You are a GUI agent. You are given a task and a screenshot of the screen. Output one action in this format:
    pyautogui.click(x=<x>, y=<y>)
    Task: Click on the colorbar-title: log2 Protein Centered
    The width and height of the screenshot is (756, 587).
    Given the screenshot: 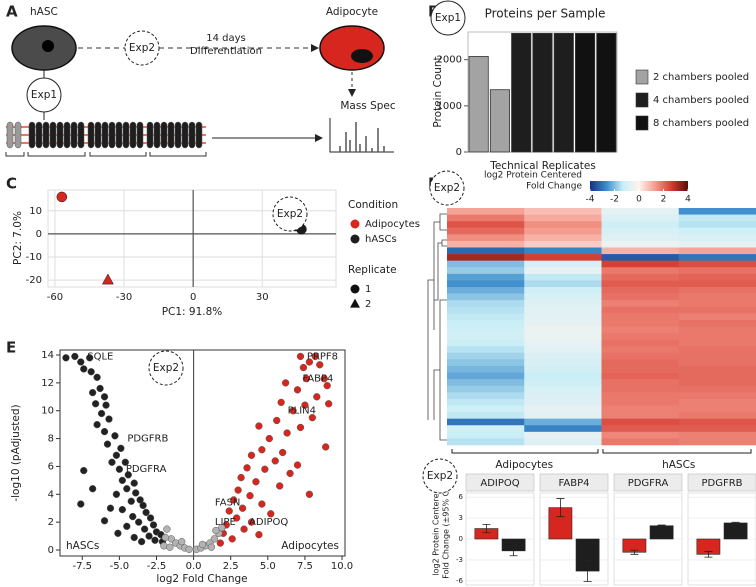 What is the action you would take?
    pyautogui.click(x=533, y=176)
    